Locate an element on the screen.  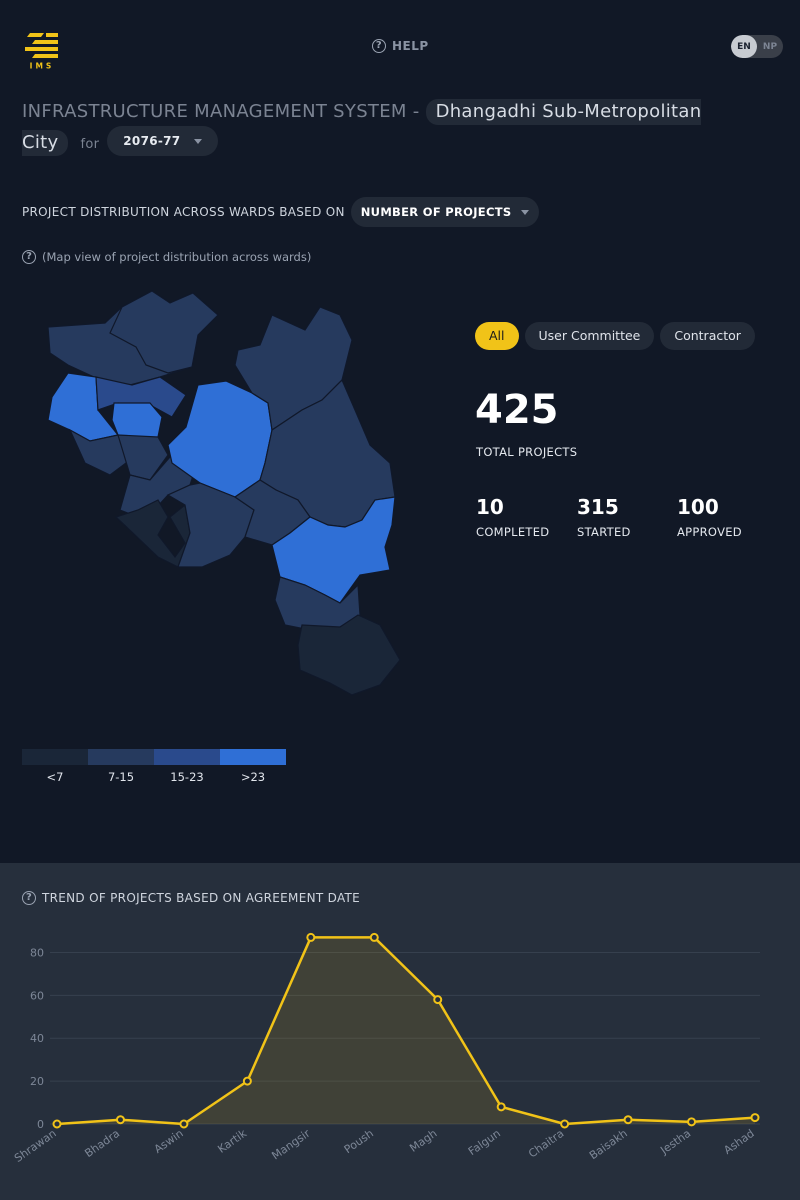
stat-value: 100 is located at coordinates (698, 507).